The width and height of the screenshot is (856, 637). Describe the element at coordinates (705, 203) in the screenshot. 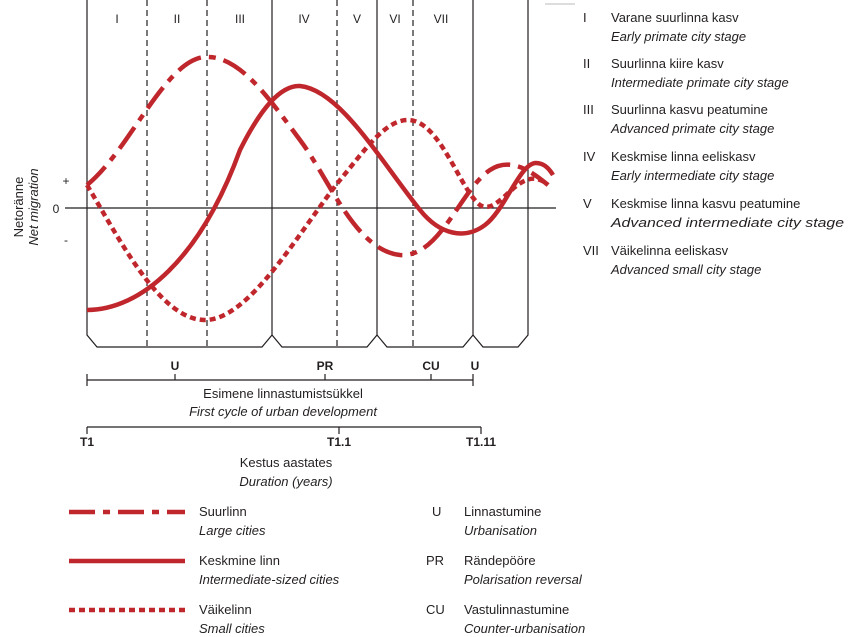

I see `stage-legend-et: Keskmise linna kasvu peatumine` at that location.